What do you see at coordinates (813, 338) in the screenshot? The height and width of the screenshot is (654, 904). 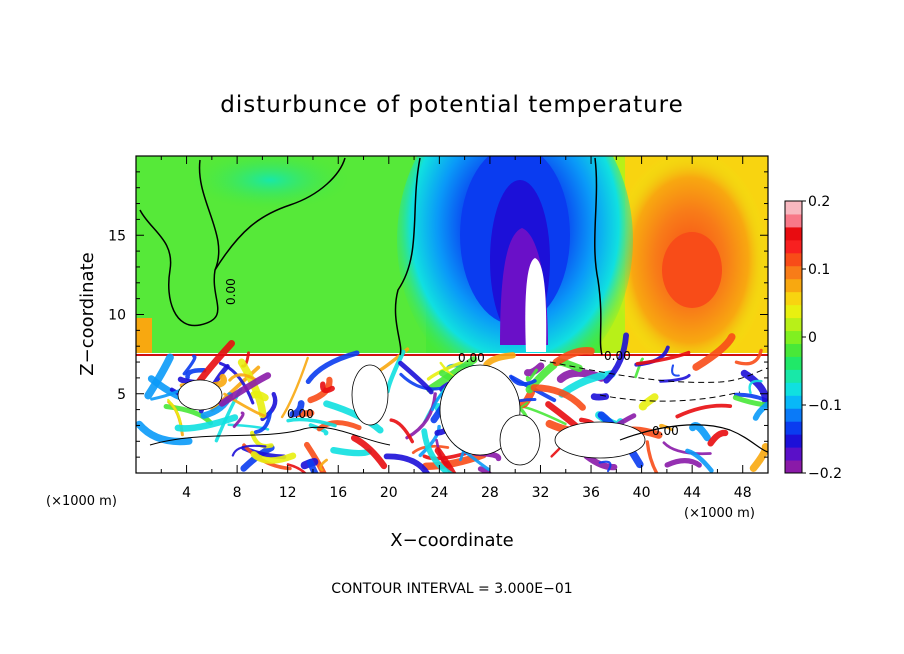 I see `colorbar: 0.2 0.1 0 −0.1 −0.2` at bounding box center [813, 338].